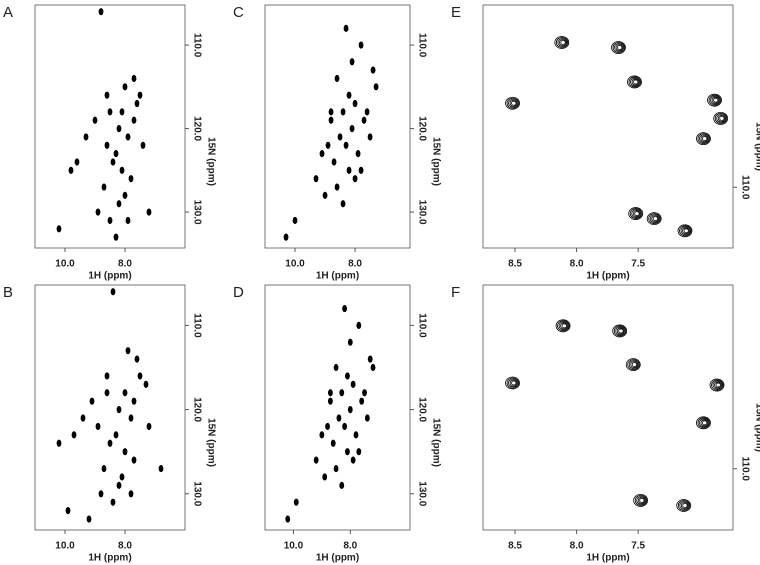  I want to click on x-tick-label: 8.5, so click(515, 546).